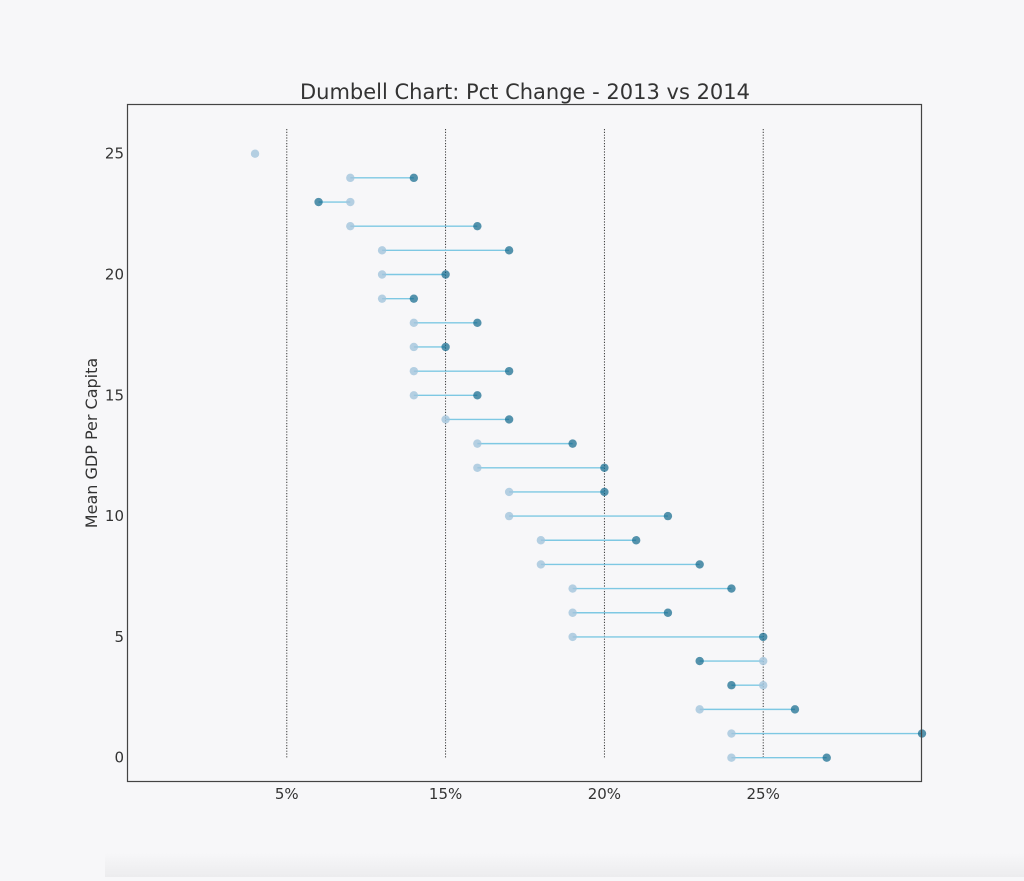 The height and width of the screenshot is (881, 1024). Describe the element at coordinates (119, 758) in the screenshot. I see `y-tick-label-0: 0` at that location.